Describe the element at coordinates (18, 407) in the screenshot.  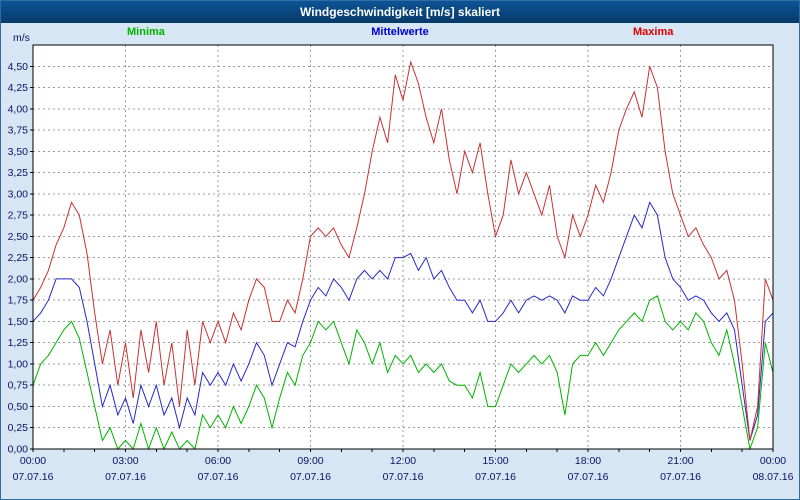
I see `svg-text: 0,50` at that location.